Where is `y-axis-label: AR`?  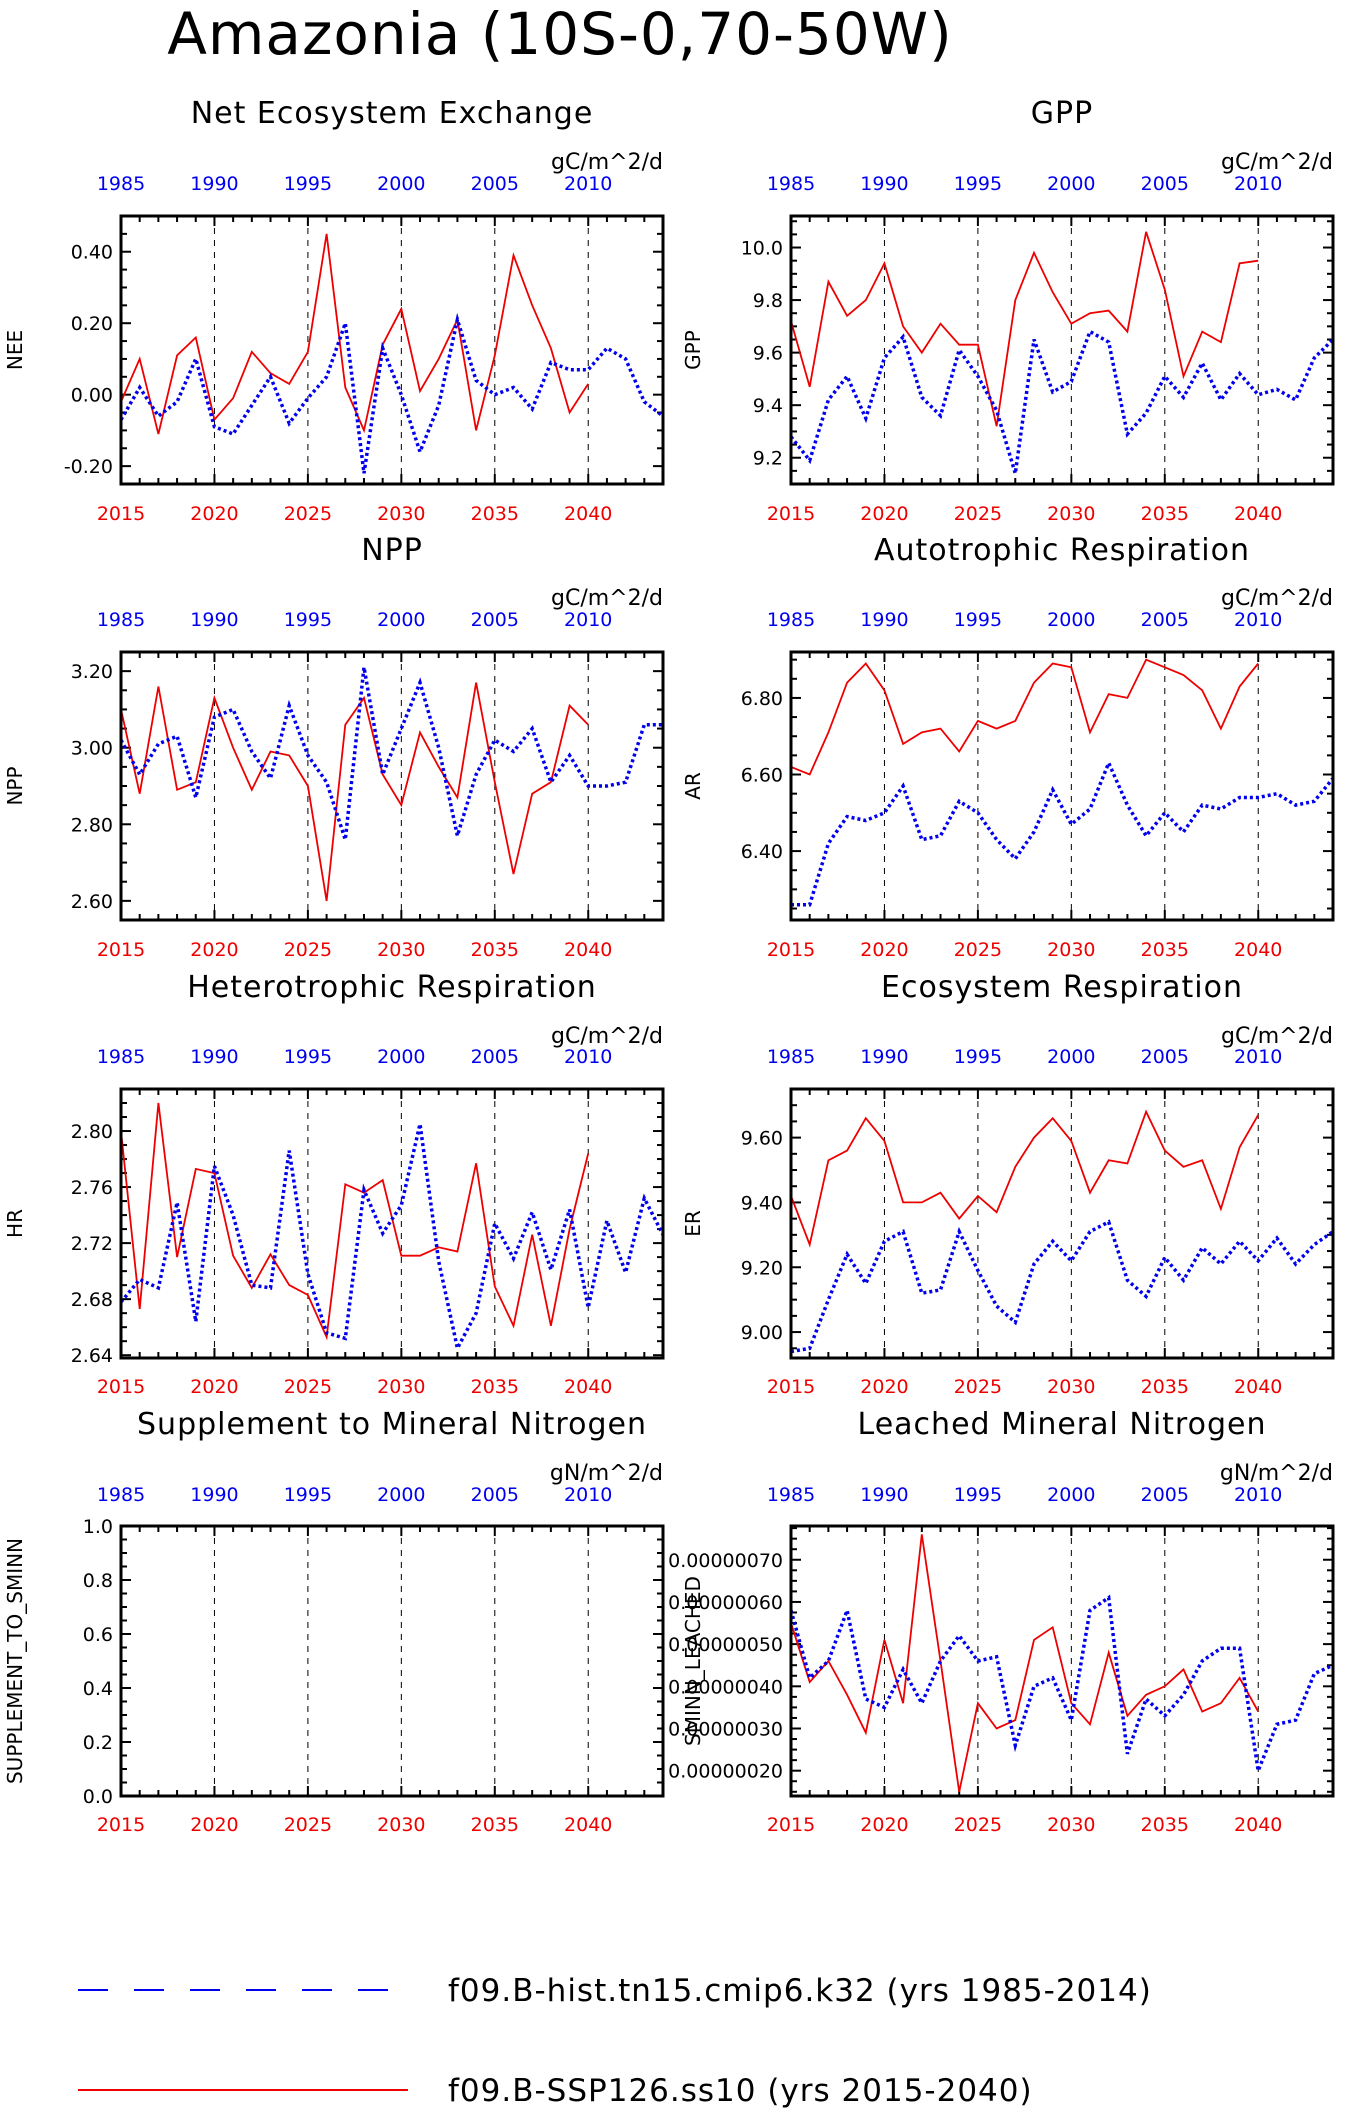
y-axis-label: AR is located at coordinates (693, 786).